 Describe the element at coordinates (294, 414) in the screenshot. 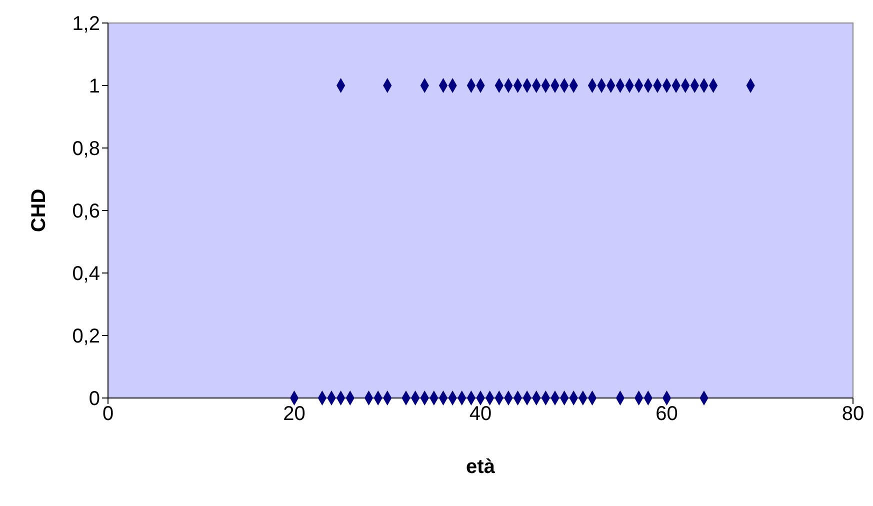

I see `x-tick-label: 20` at that location.